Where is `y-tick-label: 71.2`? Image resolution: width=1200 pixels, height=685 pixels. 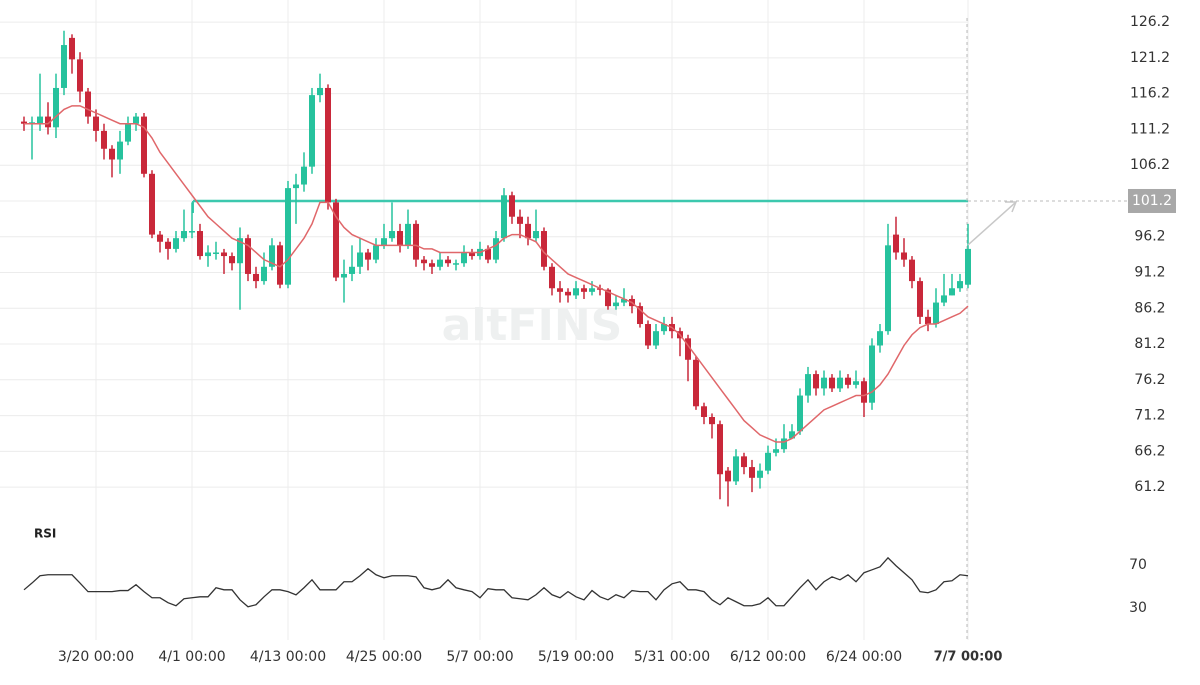 y-tick-label: 71.2 is located at coordinates (1149, 416).